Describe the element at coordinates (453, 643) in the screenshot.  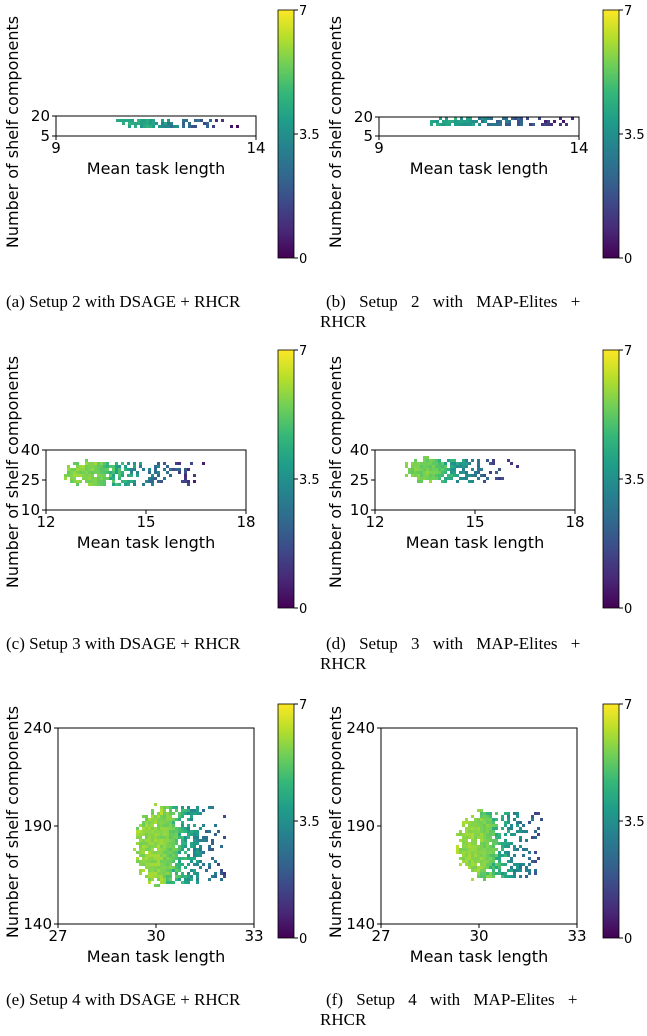
I see `caption-d-text: (d) Setup 3 with MAP-Elites +` at that location.